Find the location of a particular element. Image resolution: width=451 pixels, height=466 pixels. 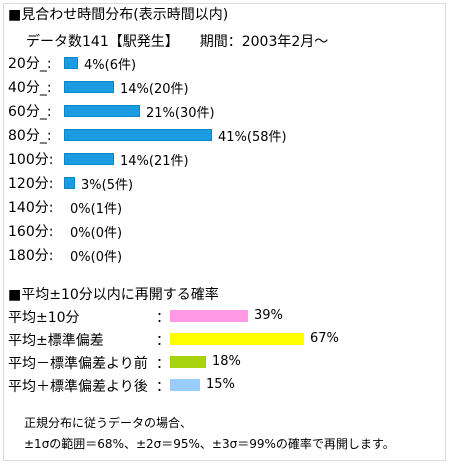

distribution-row-label: 160分: is located at coordinates (31, 232).